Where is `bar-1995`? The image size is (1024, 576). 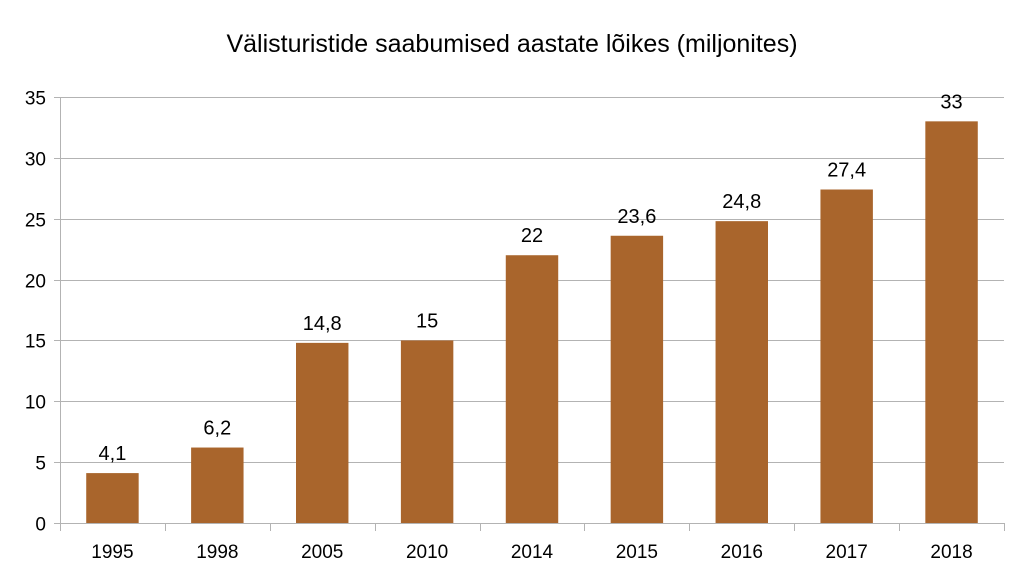
bar-1995 is located at coordinates (112, 498).